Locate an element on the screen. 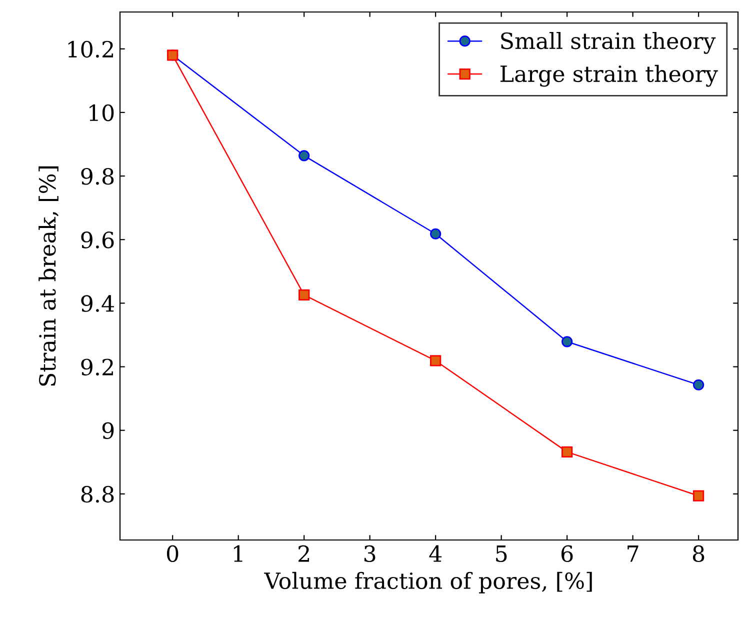 This screenshot has height=617, width=741. x-tick-label: 3 is located at coordinates (370, 553).